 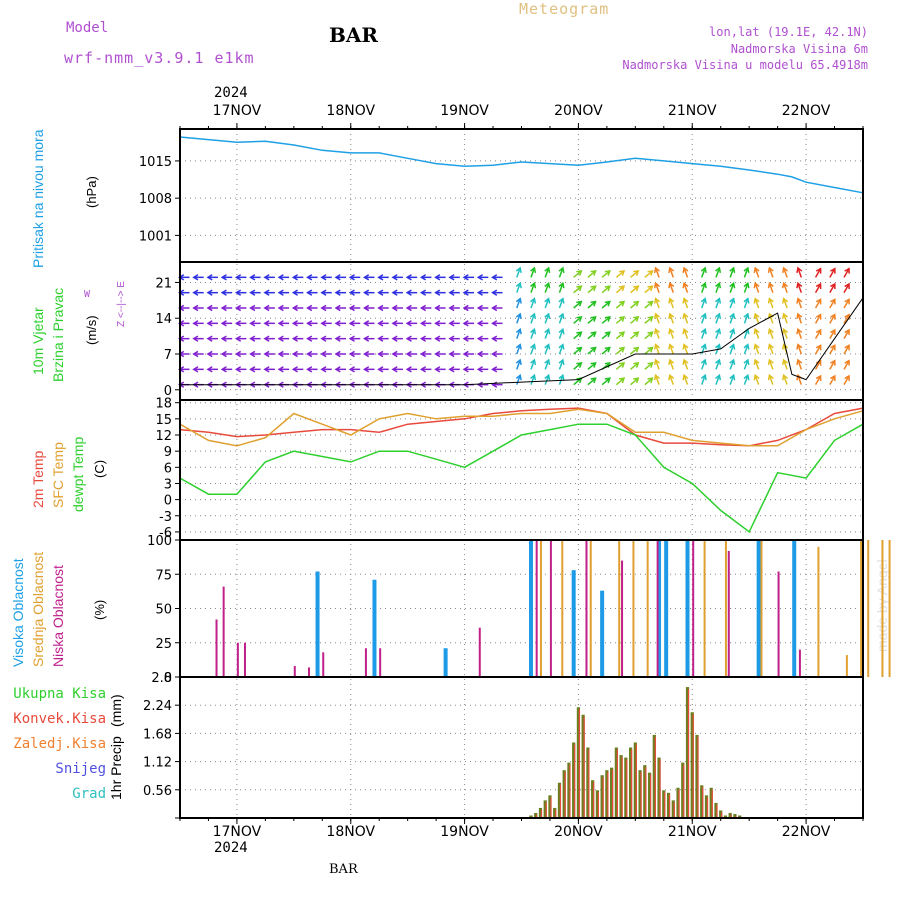 What do you see at coordinates (159, 58) in the screenshot?
I see `model-name: wrf-nmm_v3.9.1 e1km` at bounding box center [159, 58].